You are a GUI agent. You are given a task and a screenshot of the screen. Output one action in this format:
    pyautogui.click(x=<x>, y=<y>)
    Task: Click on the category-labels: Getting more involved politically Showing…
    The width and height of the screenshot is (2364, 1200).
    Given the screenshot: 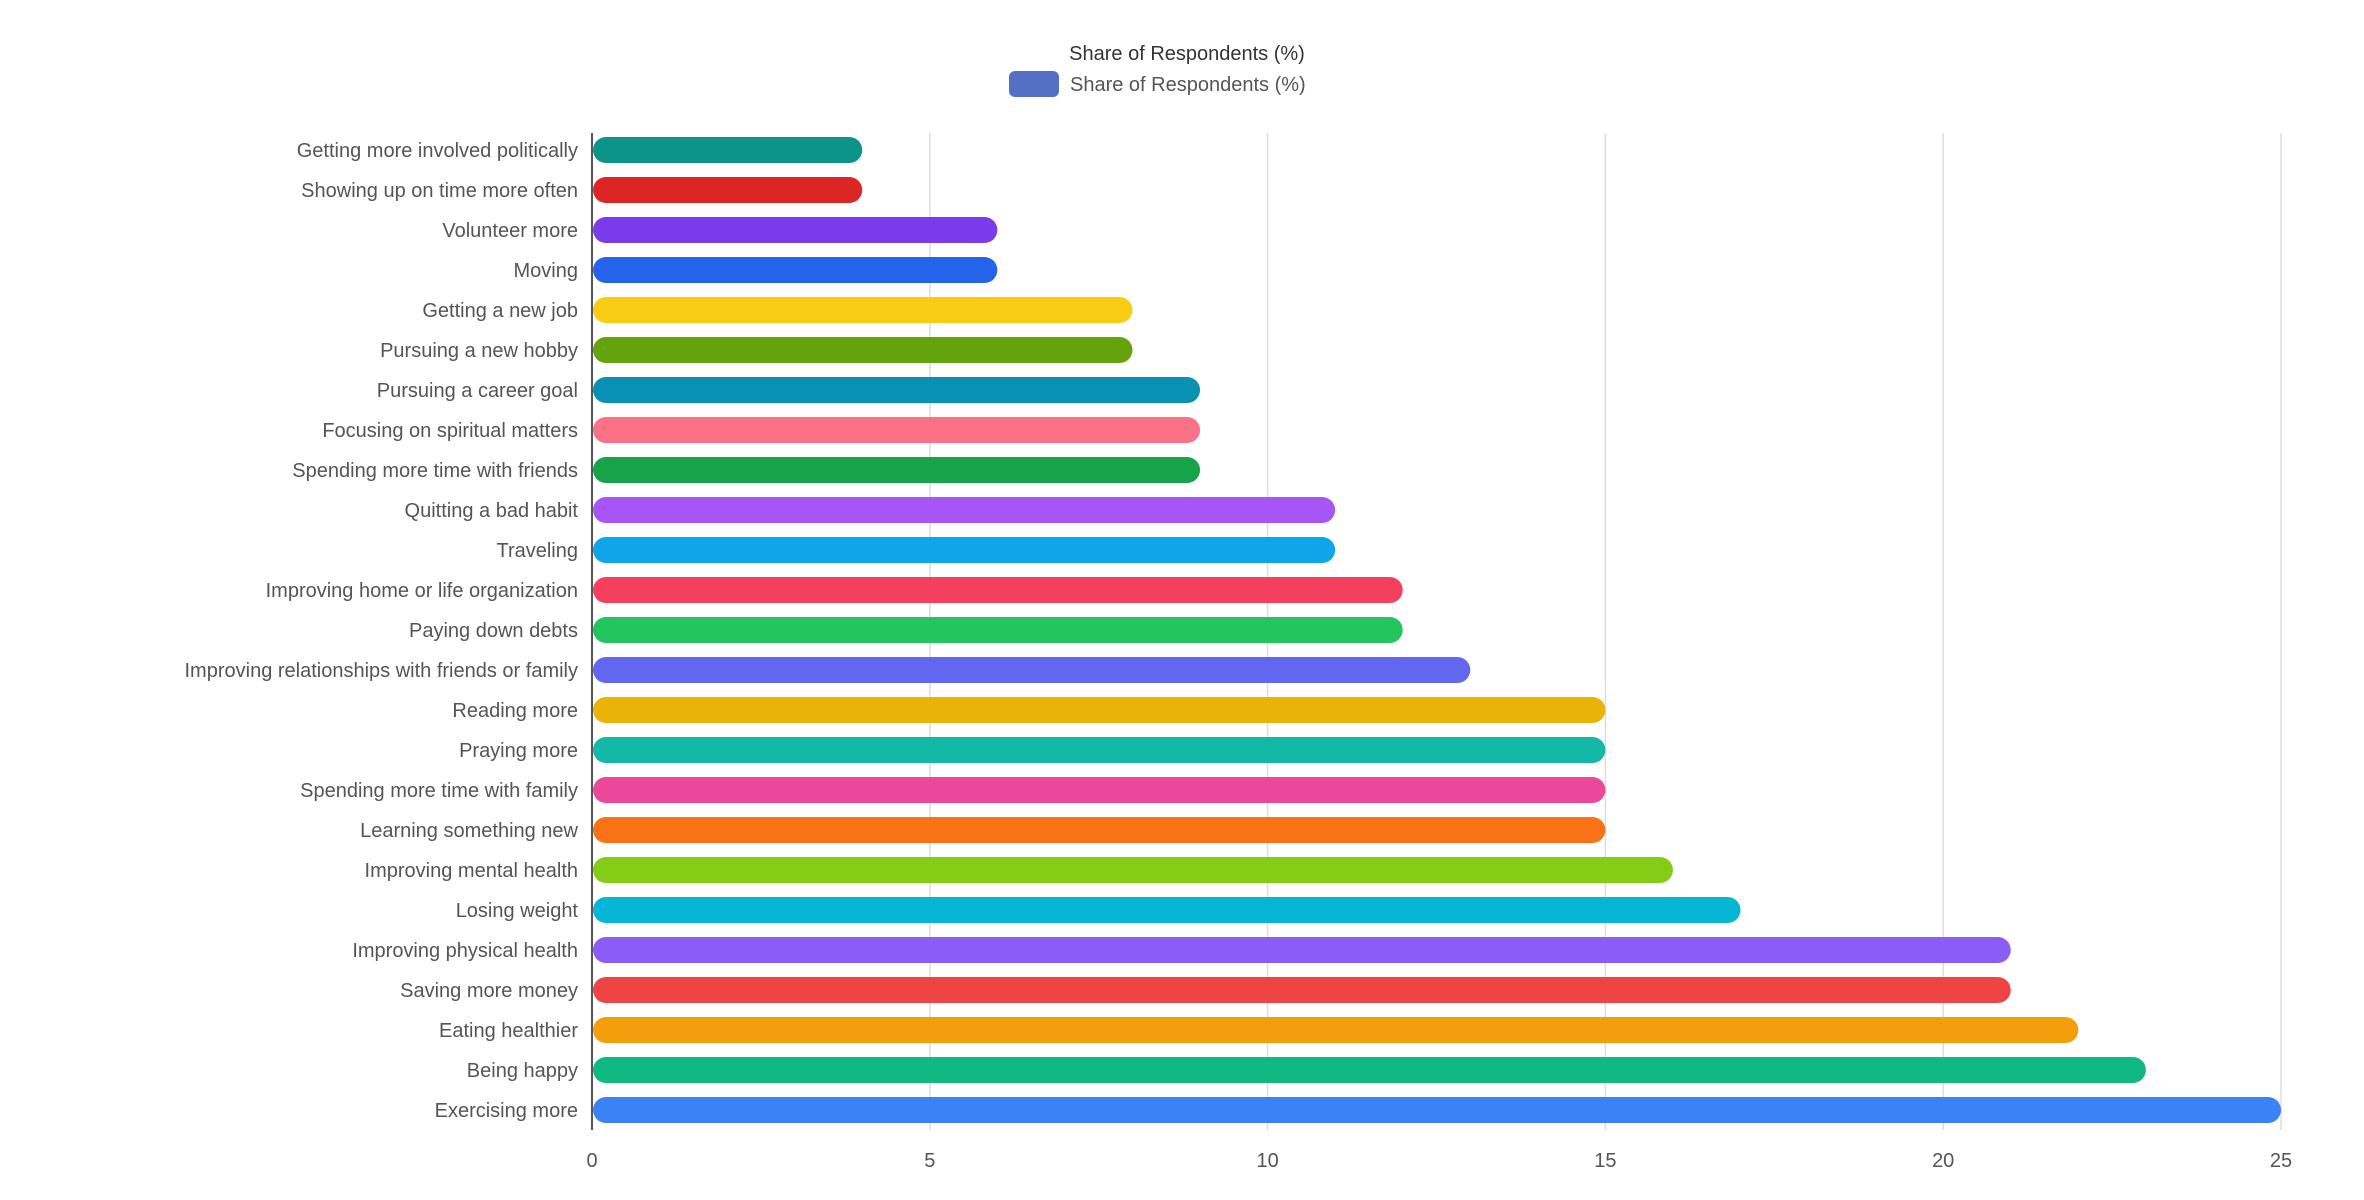 What is the action you would take?
    pyautogui.click(x=382, y=631)
    